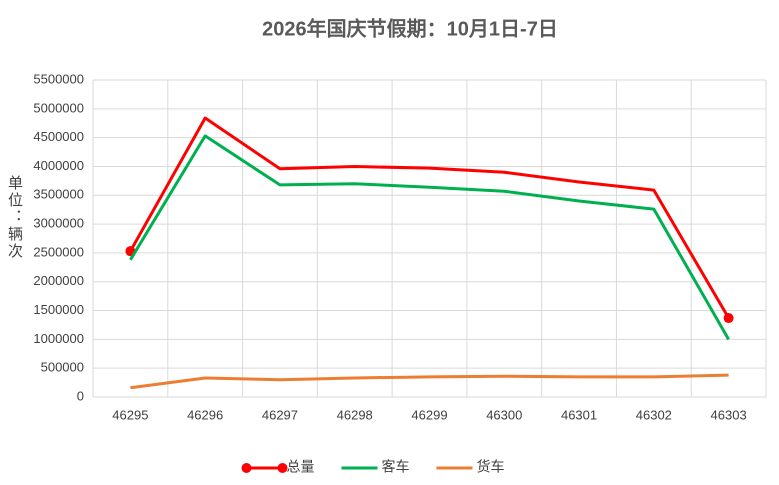  What do you see at coordinates (58, 251) in the screenshot?
I see `y-tick-label: 2500000` at bounding box center [58, 251].